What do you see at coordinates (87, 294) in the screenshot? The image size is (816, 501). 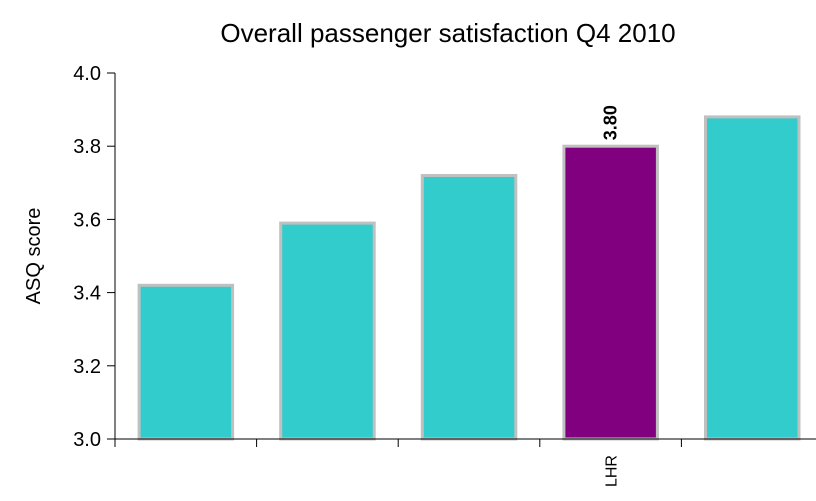 I see `y-tick-label: 3.4` at bounding box center [87, 294].